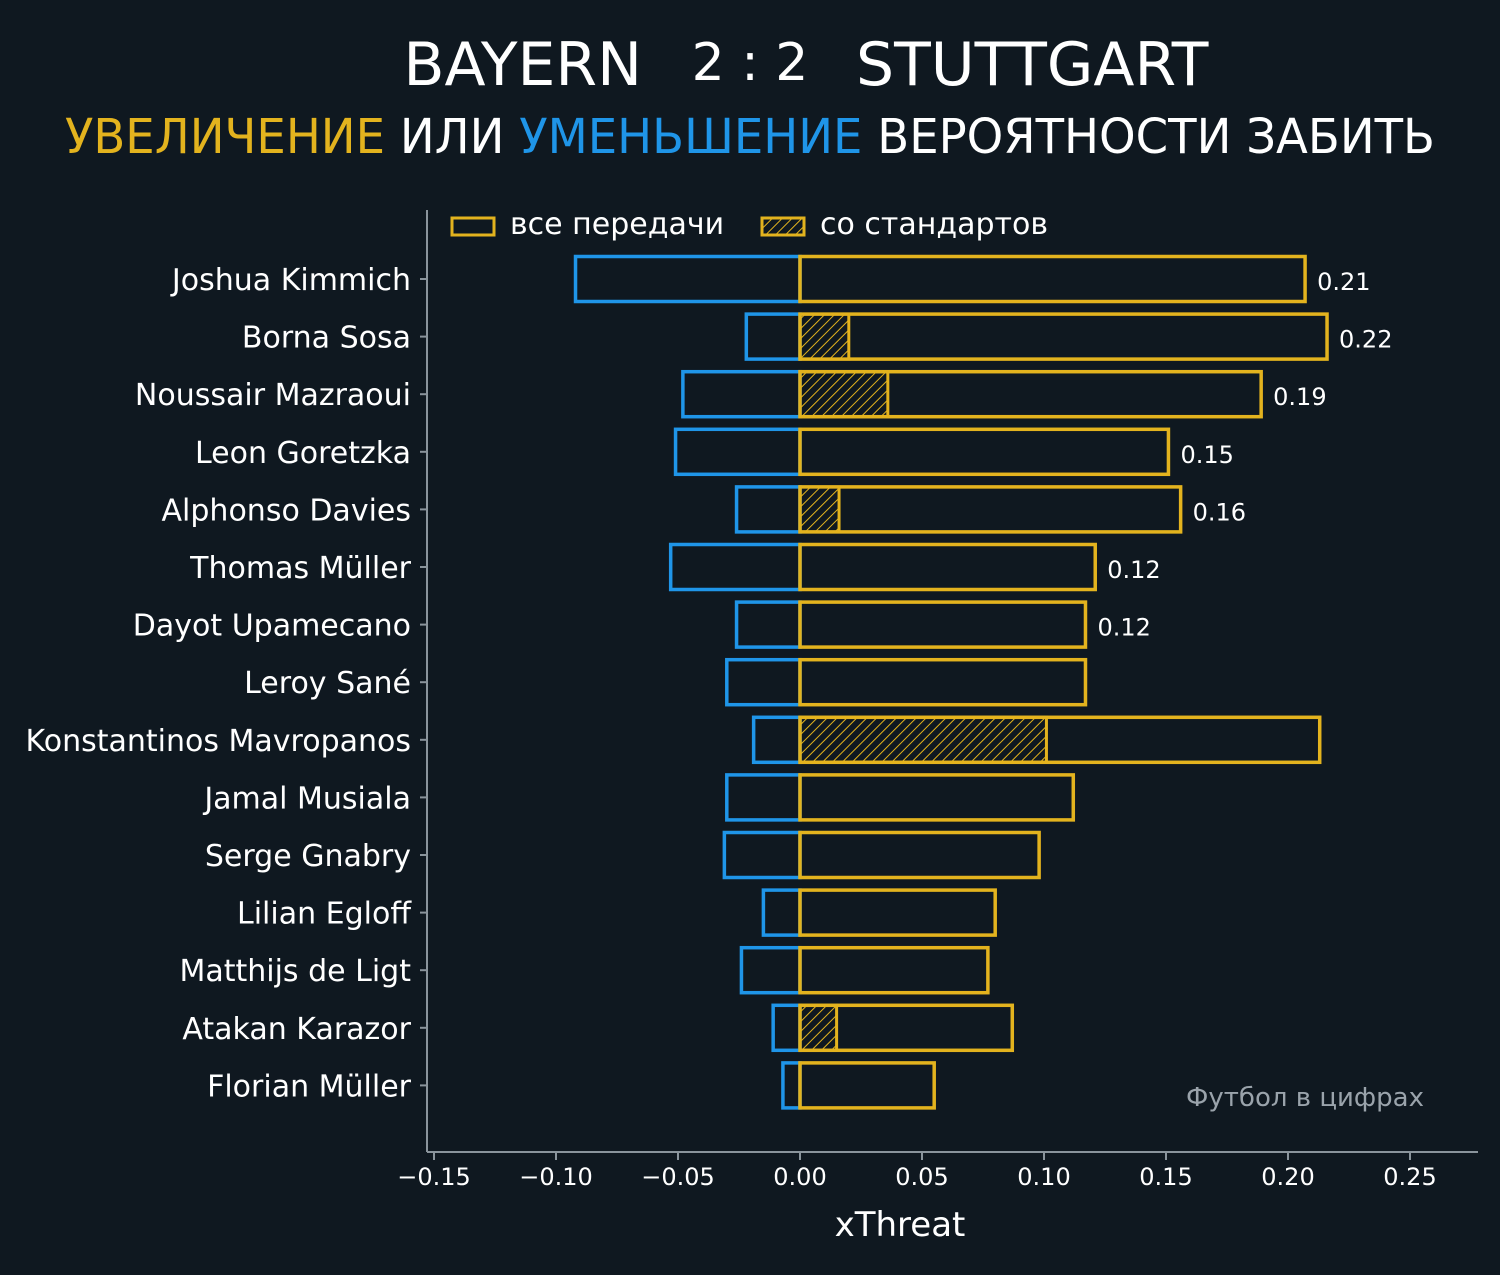  I want to click on y-tick-label: Jamal Musiala, so click(306, 798).